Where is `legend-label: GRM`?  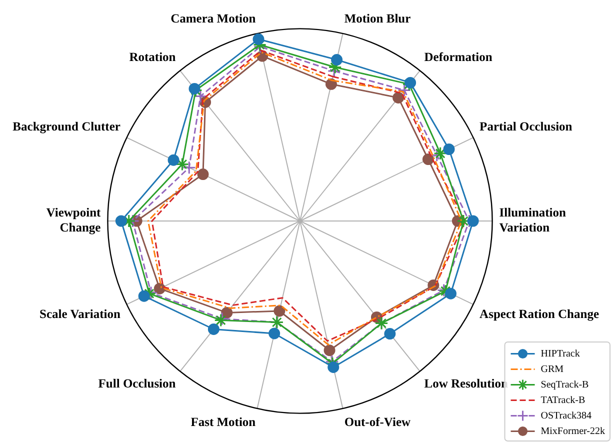 legend-label: GRM is located at coordinates (552, 369).